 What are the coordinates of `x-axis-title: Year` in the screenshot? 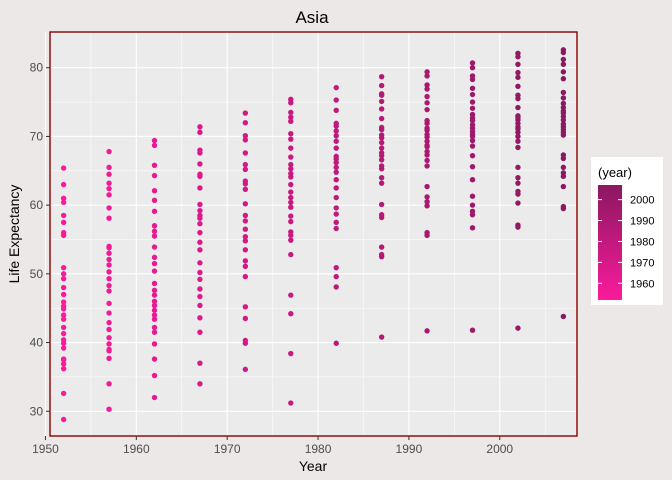 It's located at (313, 466).